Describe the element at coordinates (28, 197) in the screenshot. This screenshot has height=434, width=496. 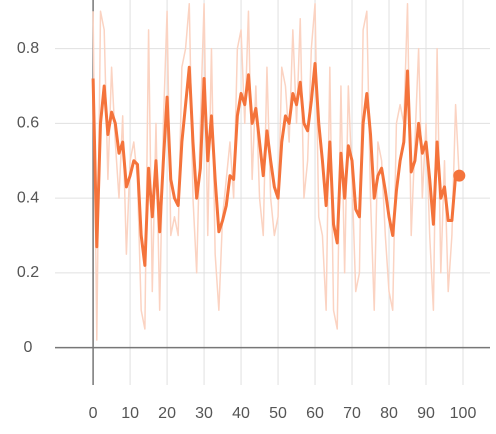
I see `y-tick-label: 0.4` at that location.